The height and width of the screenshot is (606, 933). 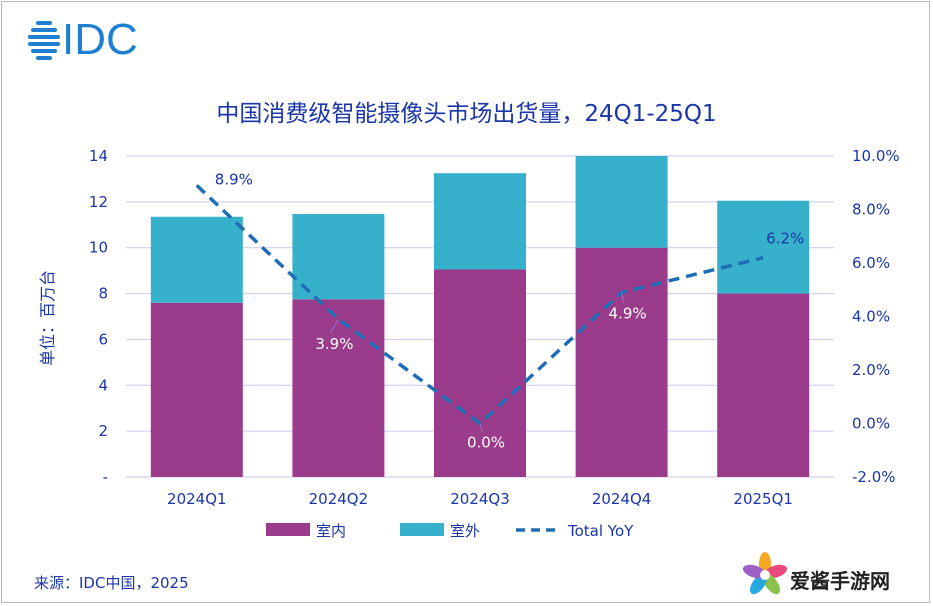 I want to click on legend-label: 室内, so click(x=331, y=531).